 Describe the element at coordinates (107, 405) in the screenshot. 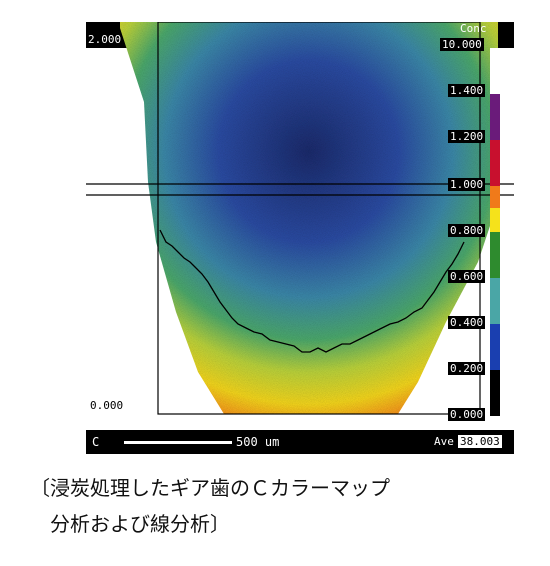

I see `bottom-left-value: 0.000` at that location.